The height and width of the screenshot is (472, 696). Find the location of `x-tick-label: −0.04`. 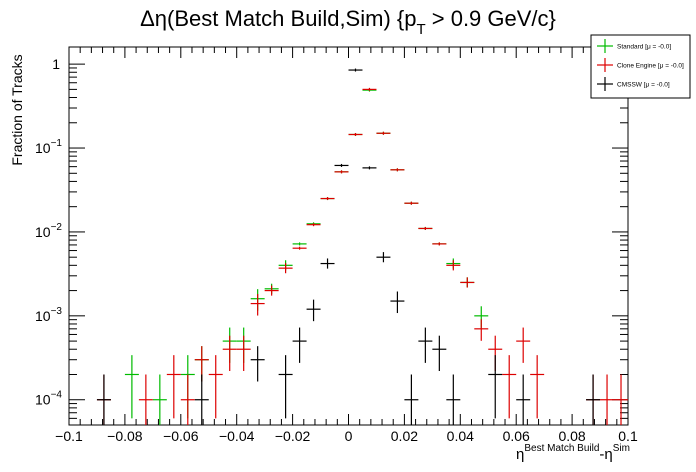

x-tick-label: −0.04 is located at coordinates (237, 436).